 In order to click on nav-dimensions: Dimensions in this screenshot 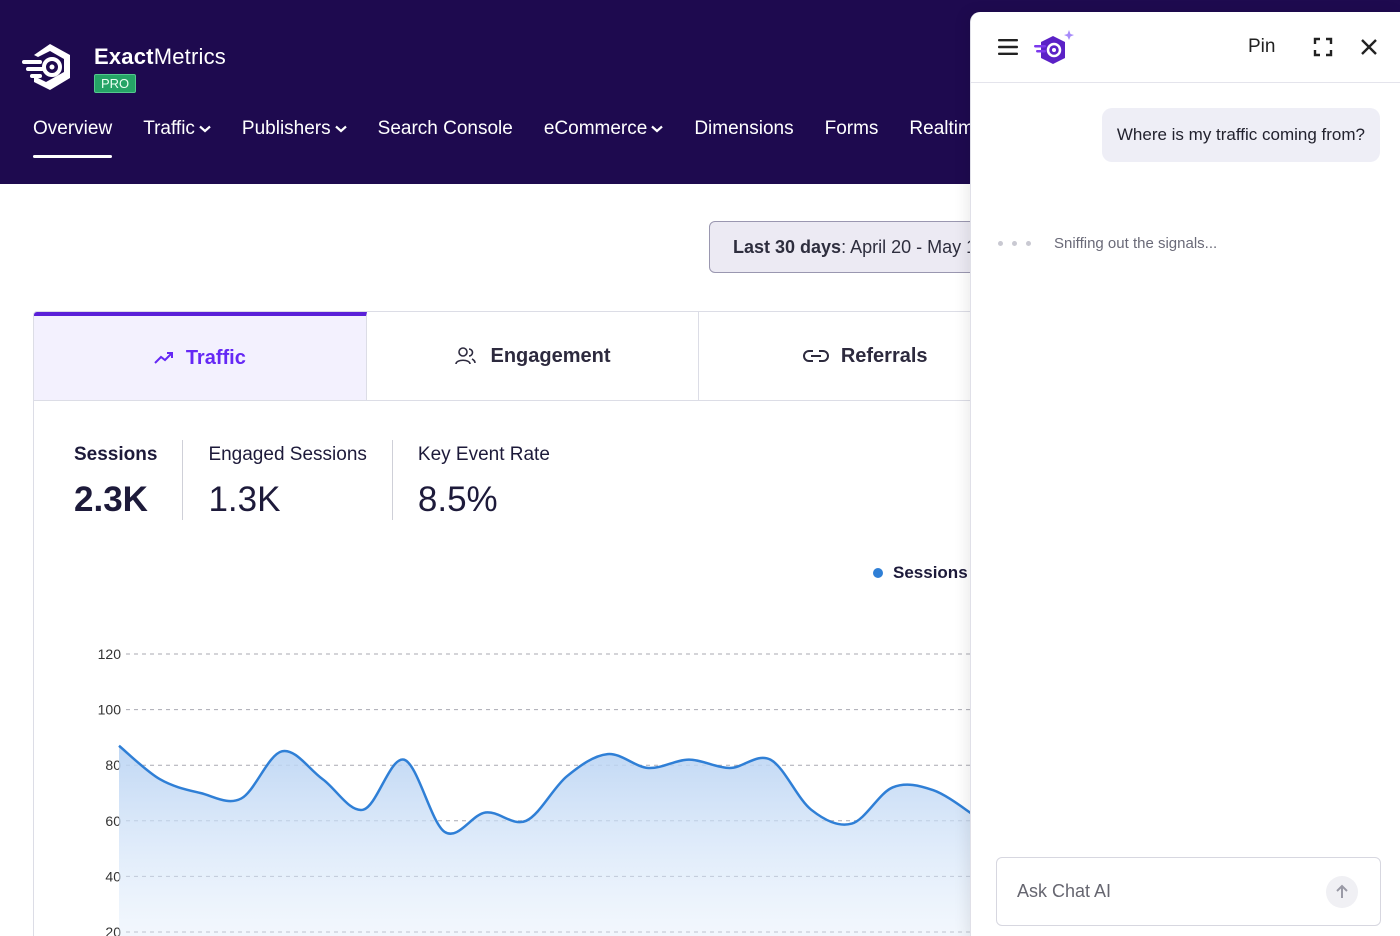, I will do `click(744, 128)`.